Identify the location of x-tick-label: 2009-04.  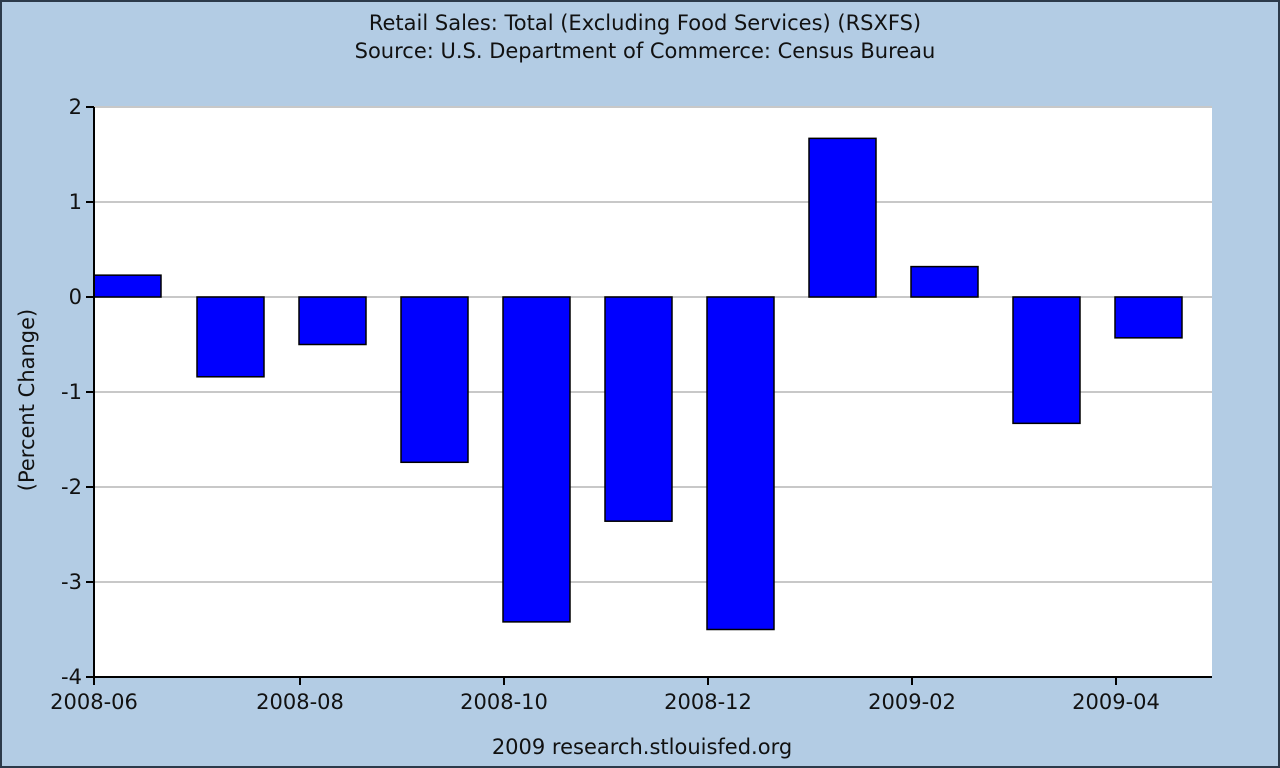
(1116, 702).